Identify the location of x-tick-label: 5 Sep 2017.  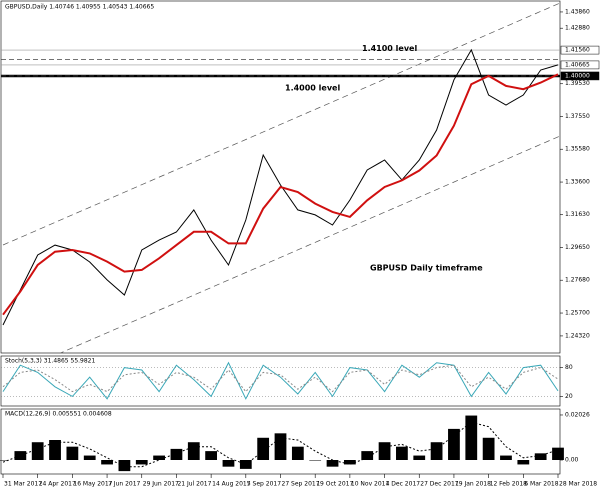
(264, 484).